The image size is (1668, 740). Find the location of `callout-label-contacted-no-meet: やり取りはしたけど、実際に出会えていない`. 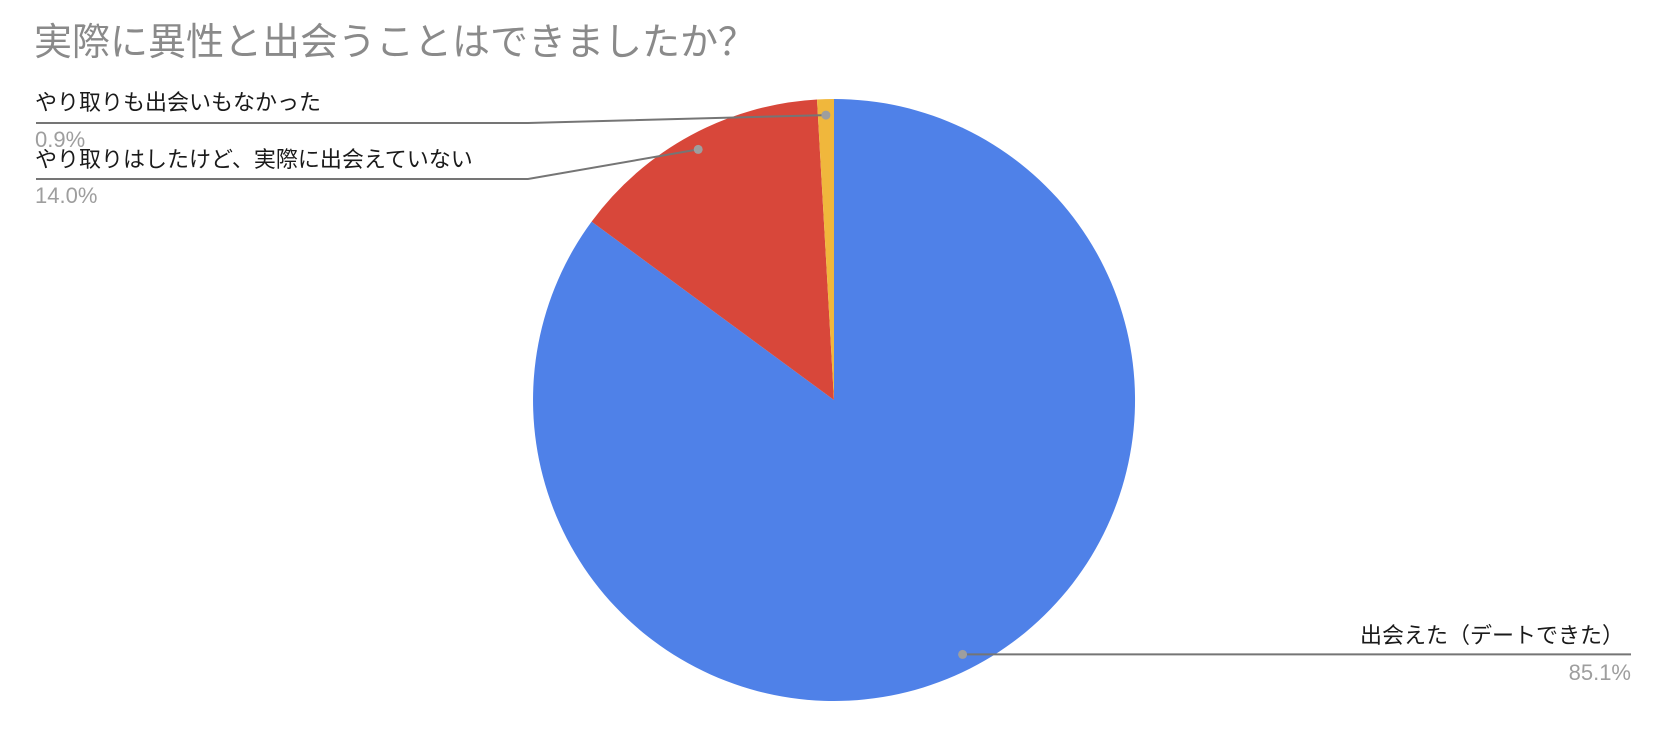

callout-label-contacted-no-meet: やり取りはしたけど、実際に出会えていない is located at coordinates (254, 159).